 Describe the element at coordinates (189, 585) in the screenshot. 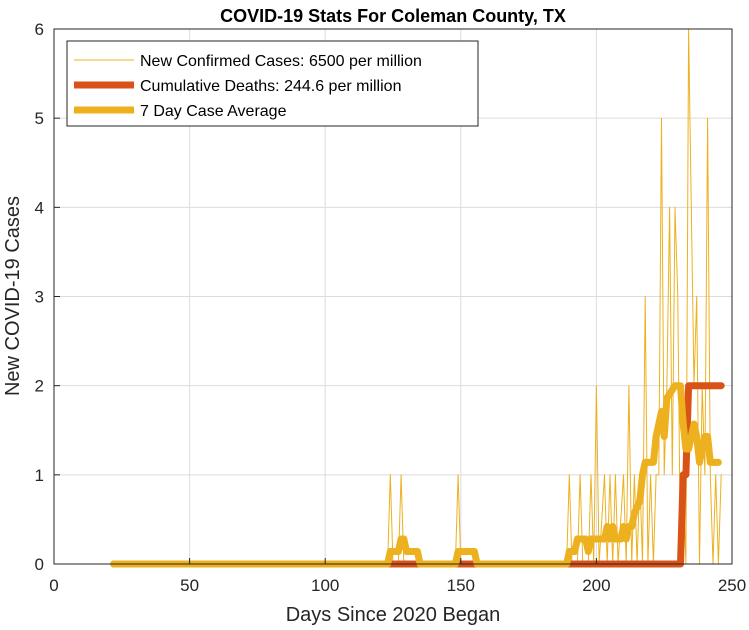

I see `x-tick-label: 50` at that location.